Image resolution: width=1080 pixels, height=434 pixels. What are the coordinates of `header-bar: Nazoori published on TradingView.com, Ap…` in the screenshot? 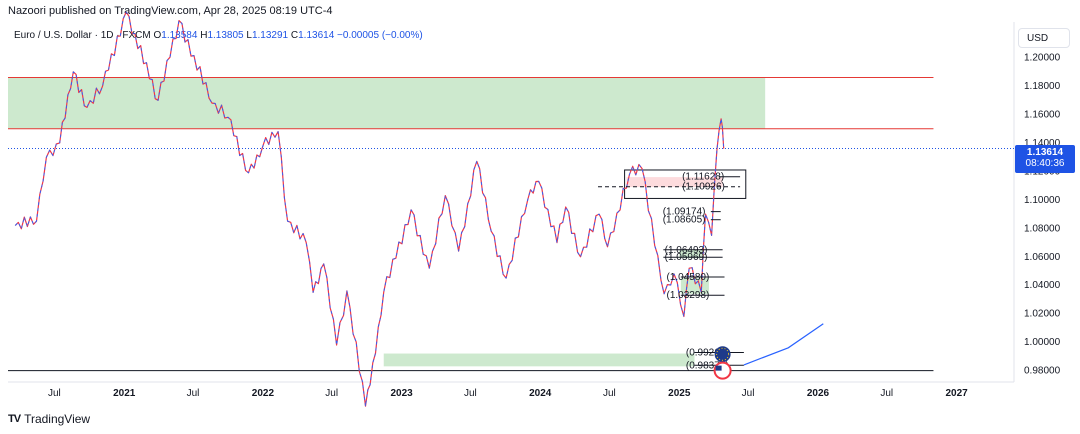 It's located at (540, 11).